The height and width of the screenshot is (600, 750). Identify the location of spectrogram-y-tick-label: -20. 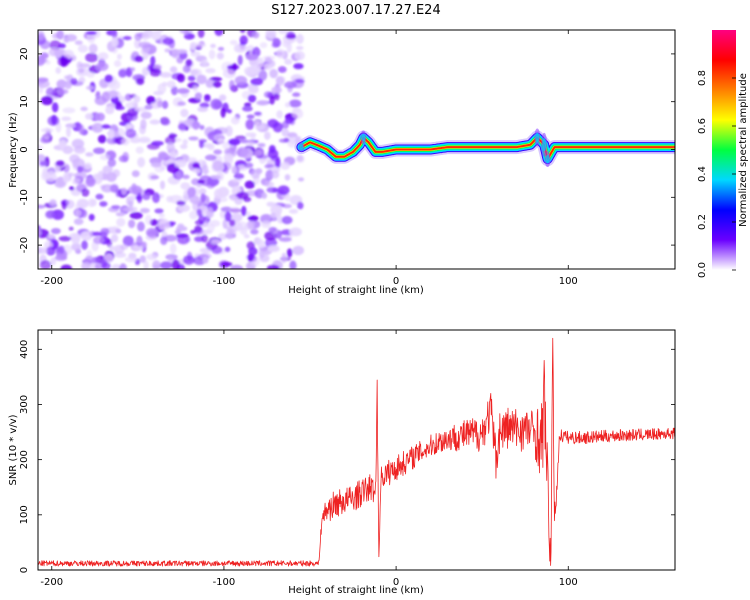
(24, 245).